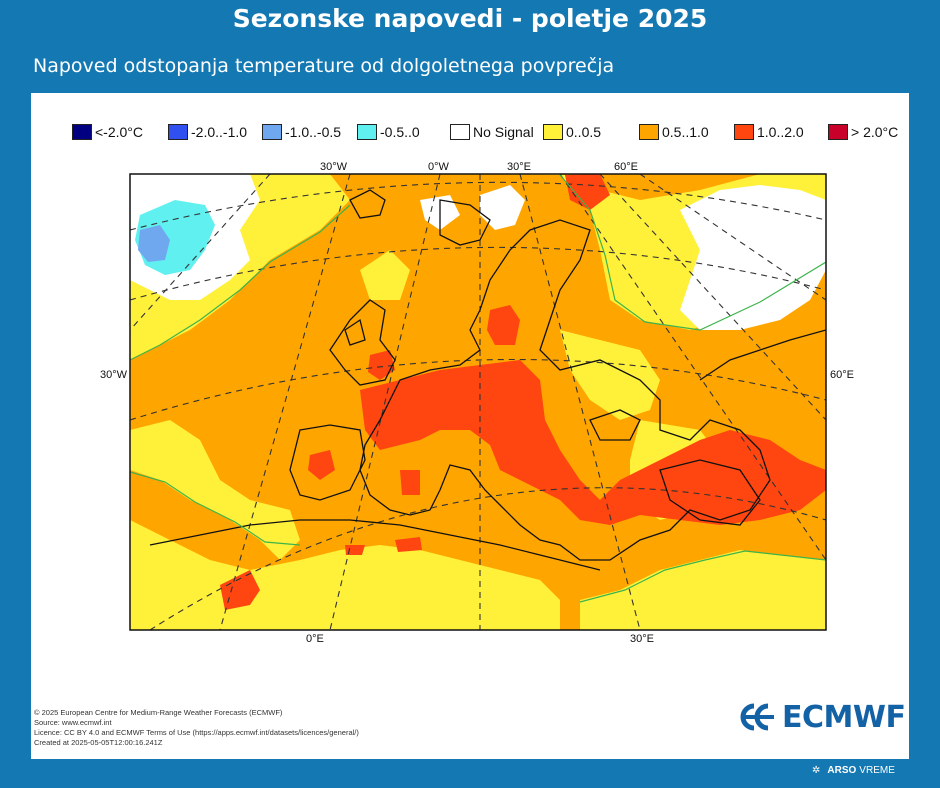 The image size is (940, 788). What do you see at coordinates (334, 167) in the screenshot?
I see `lon-label-top: 30°W` at bounding box center [334, 167].